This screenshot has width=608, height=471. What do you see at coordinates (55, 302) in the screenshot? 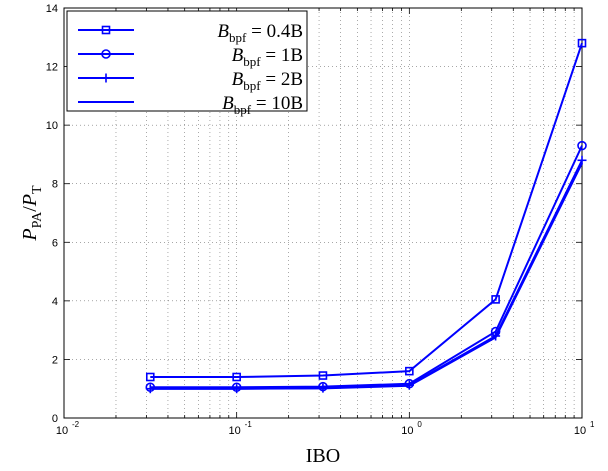
I see `y-tick-label: 4` at bounding box center [55, 302].